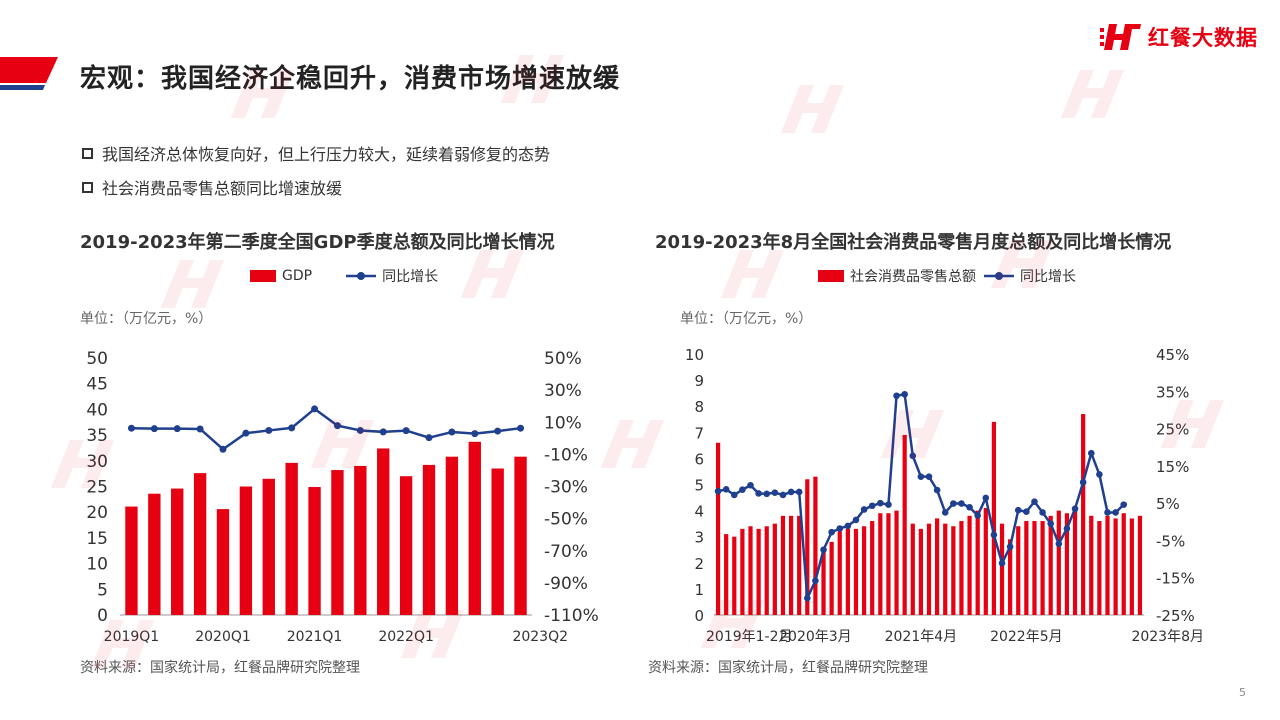 The image size is (1280, 720). I want to click on legend-label-growth: 同比增长, so click(410, 277).